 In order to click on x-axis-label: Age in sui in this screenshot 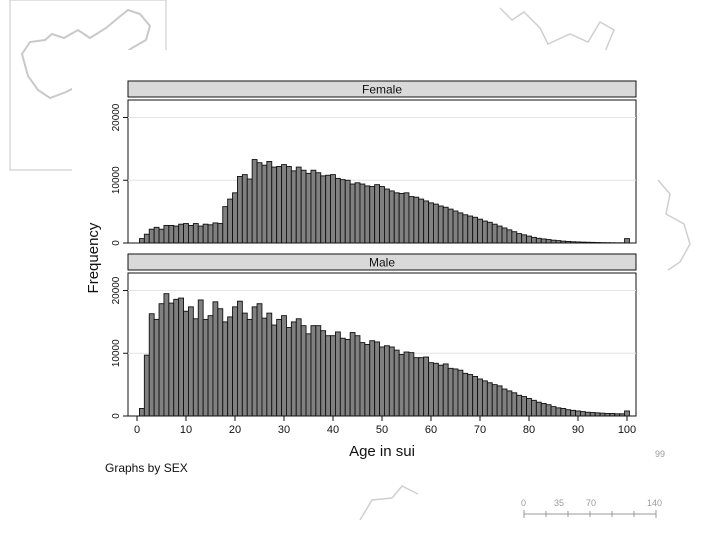, I will do `click(382, 451)`.